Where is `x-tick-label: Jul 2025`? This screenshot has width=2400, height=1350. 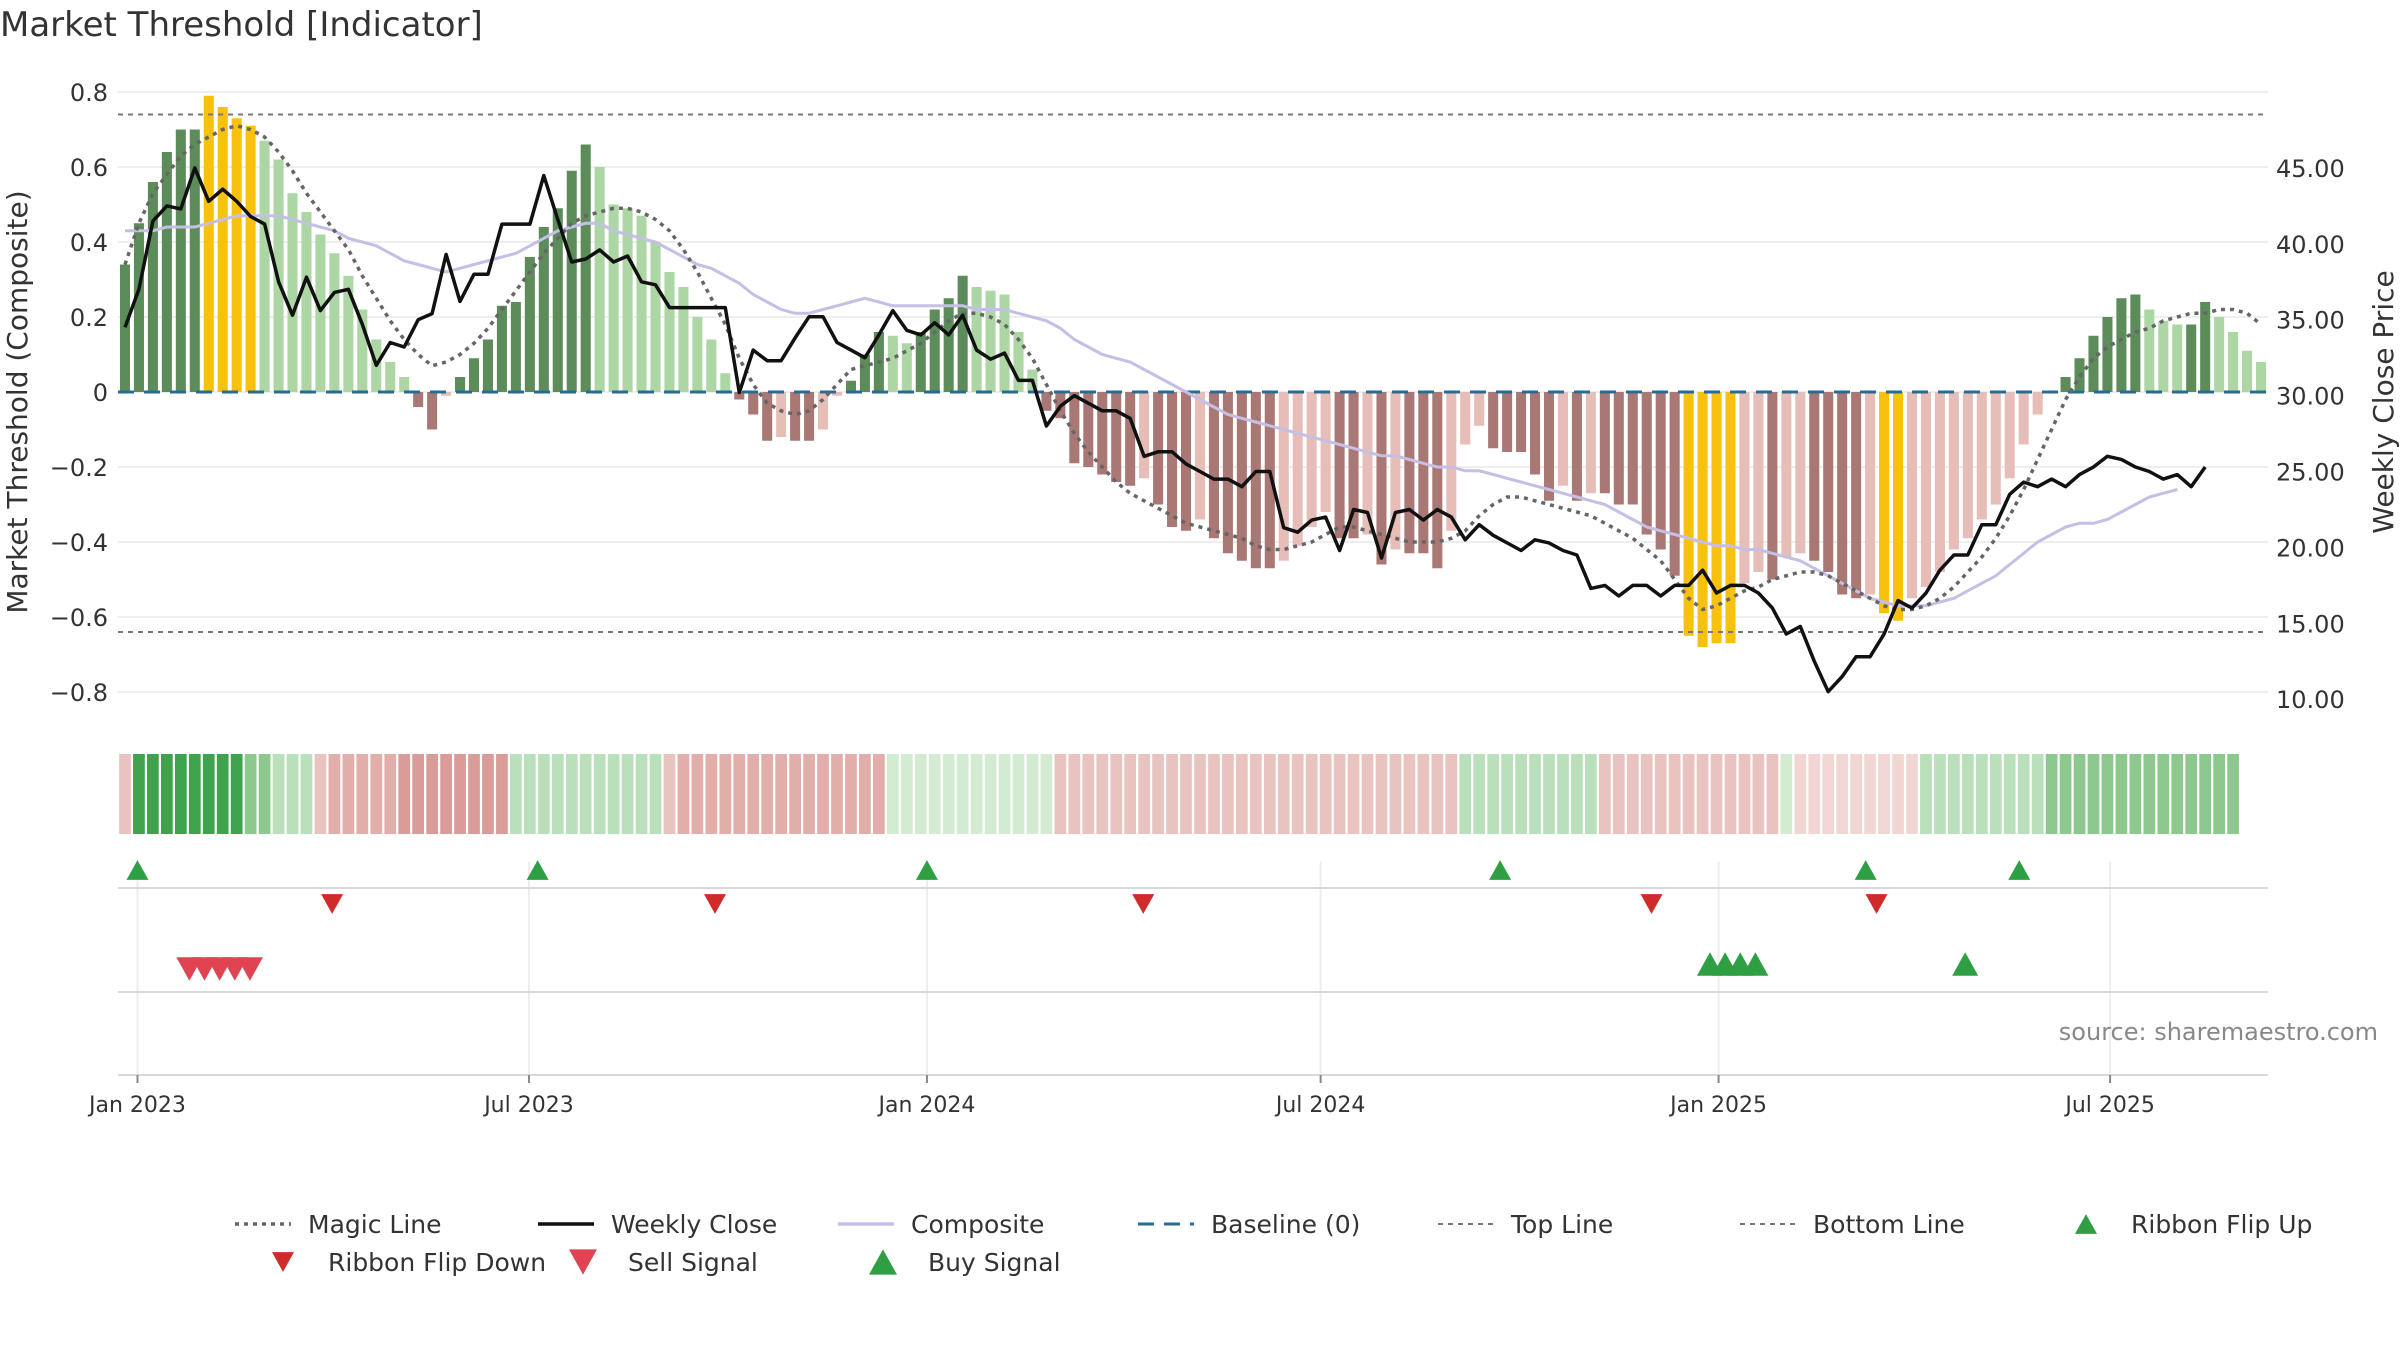
x-tick-label: Jul 2025 is located at coordinates (2109, 1105).